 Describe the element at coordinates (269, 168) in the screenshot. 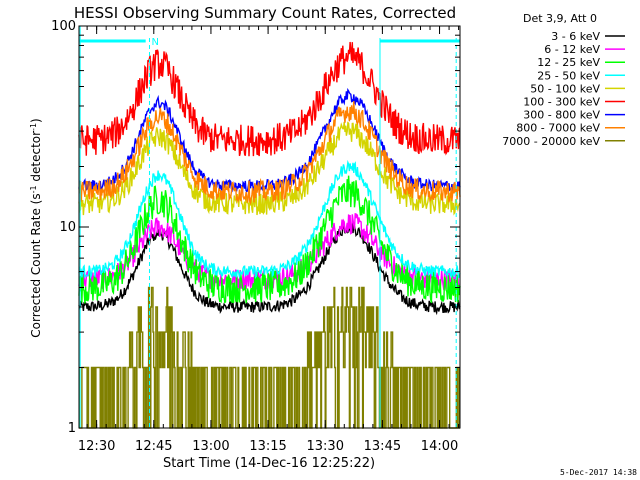

I see `series-50-to-100keV-keV-trace` at that location.